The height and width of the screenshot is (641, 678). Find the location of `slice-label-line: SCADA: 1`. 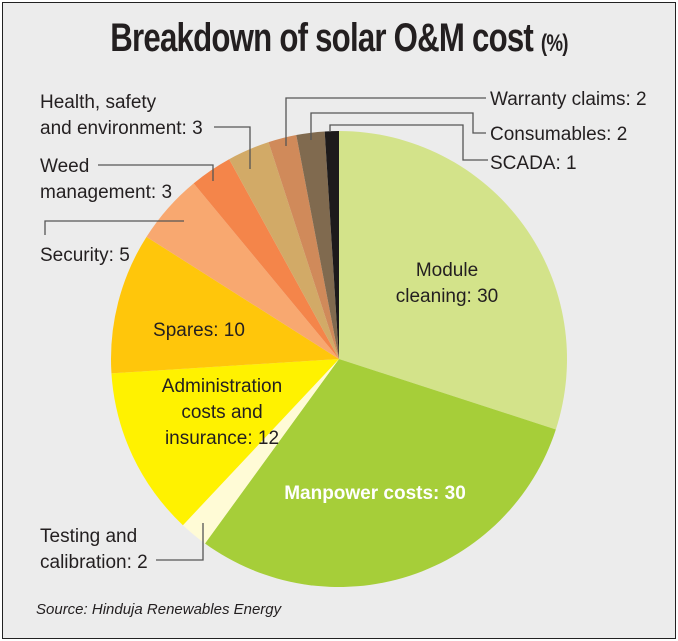

slice-label-line: SCADA: 1 is located at coordinates (533, 163).